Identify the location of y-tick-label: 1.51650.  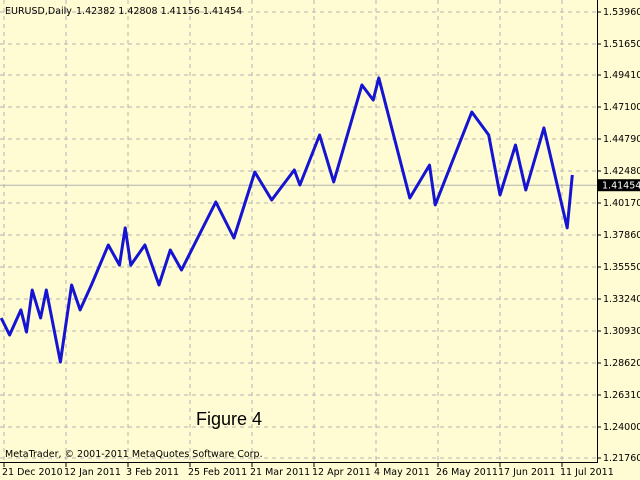
(621, 44).